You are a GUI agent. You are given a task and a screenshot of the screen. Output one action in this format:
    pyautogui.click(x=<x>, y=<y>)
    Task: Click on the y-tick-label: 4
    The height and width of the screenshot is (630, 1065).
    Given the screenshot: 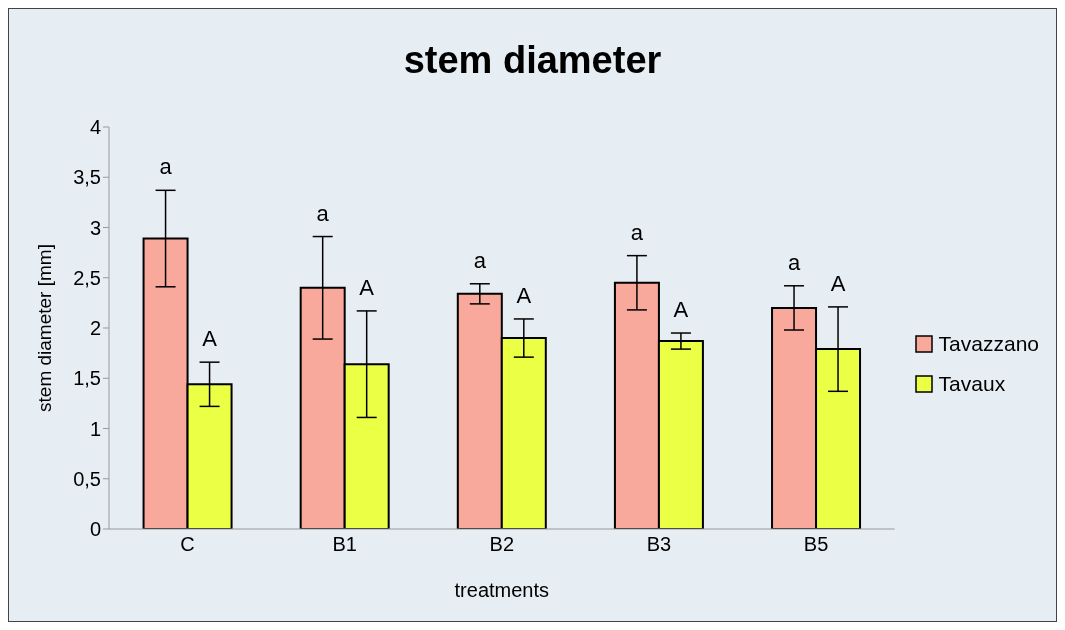 What is the action you would take?
    pyautogui.click(x=95, y=127)
    